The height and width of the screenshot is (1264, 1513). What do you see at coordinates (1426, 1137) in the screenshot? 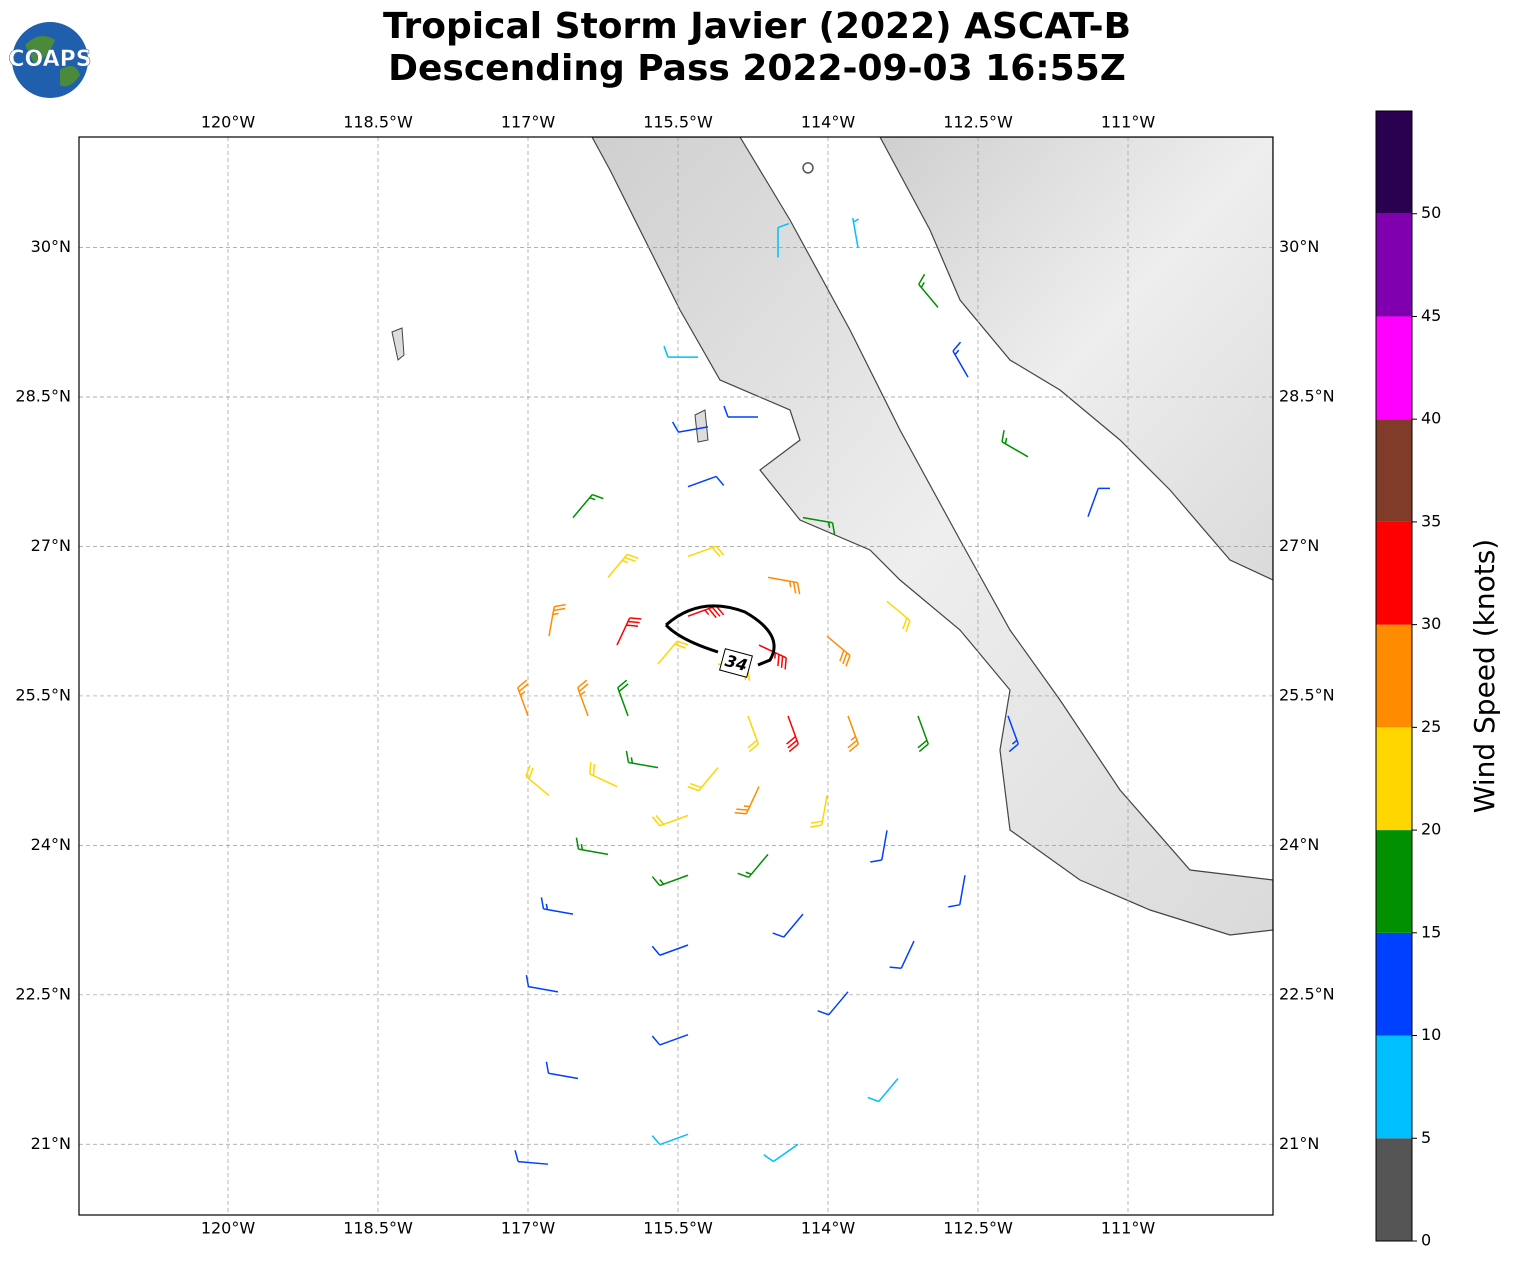
I see `colorbar-tick-label: 5` at bounding box center [1426, 1137].